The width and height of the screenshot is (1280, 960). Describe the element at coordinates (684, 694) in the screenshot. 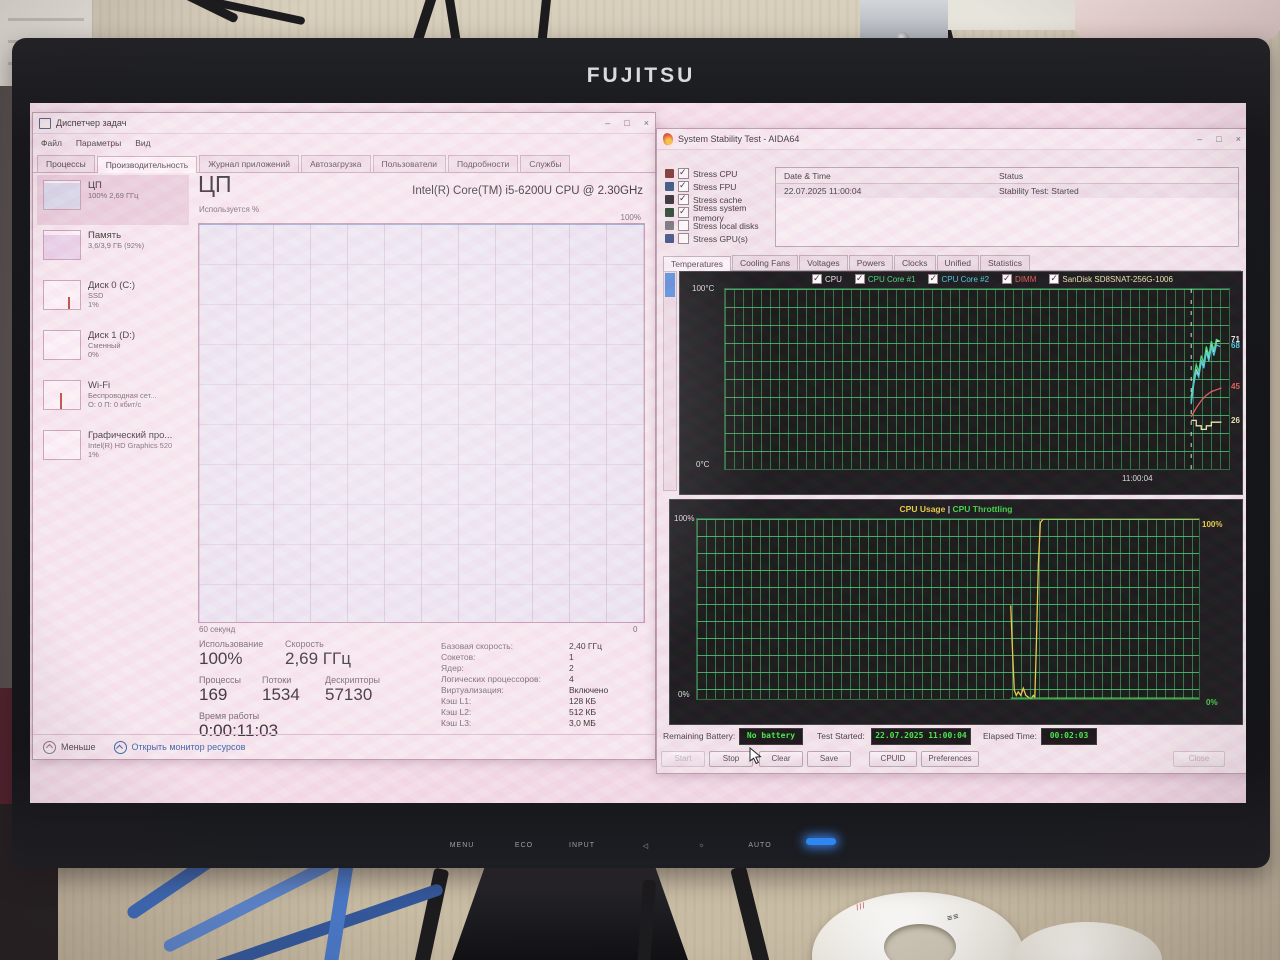

I see `usage-y-min-label: 0%` at that location.